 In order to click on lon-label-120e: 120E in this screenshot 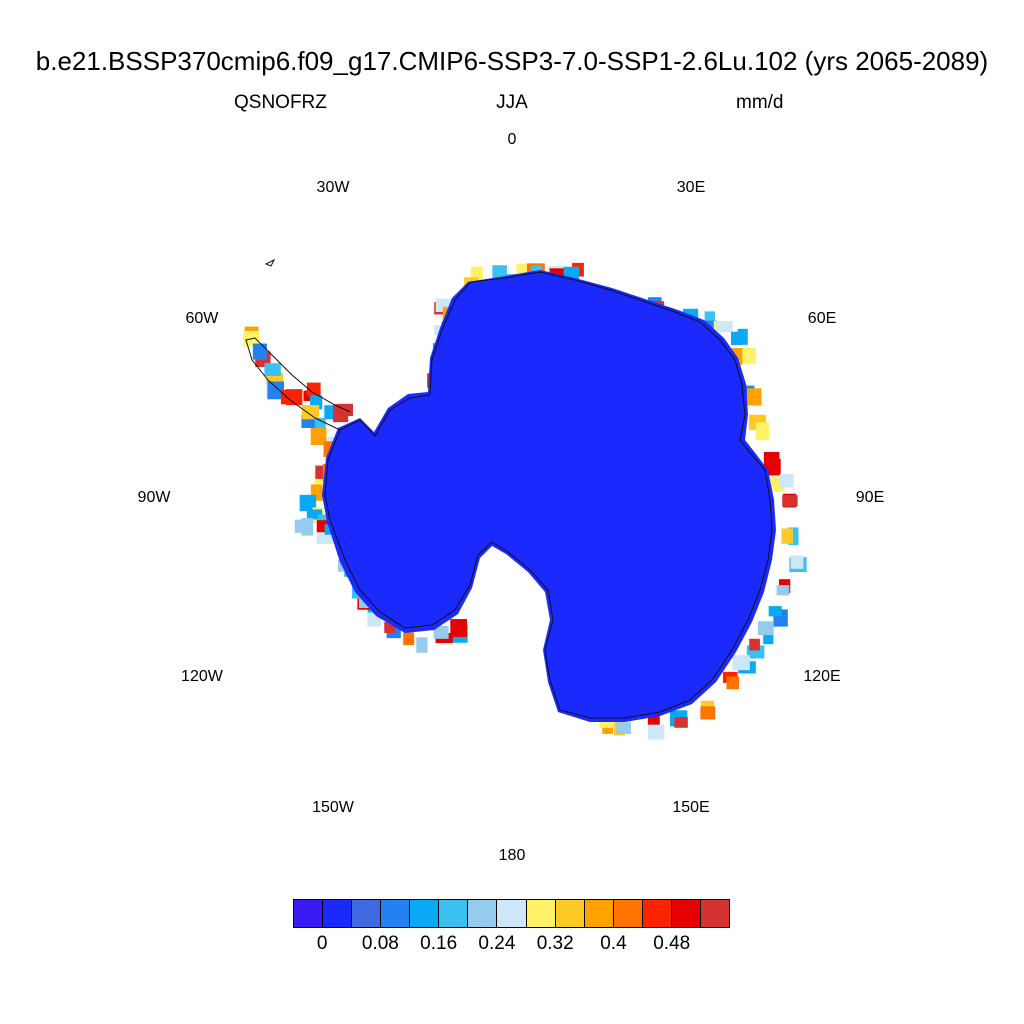, I will do `click(822, 676)`.